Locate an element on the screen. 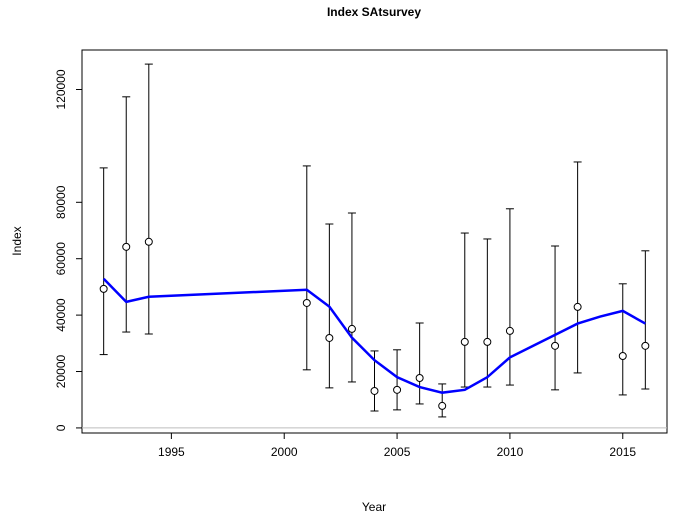 The image size is (691, 524). y-tick-label: 20000 is located at coordinates (61, 372).